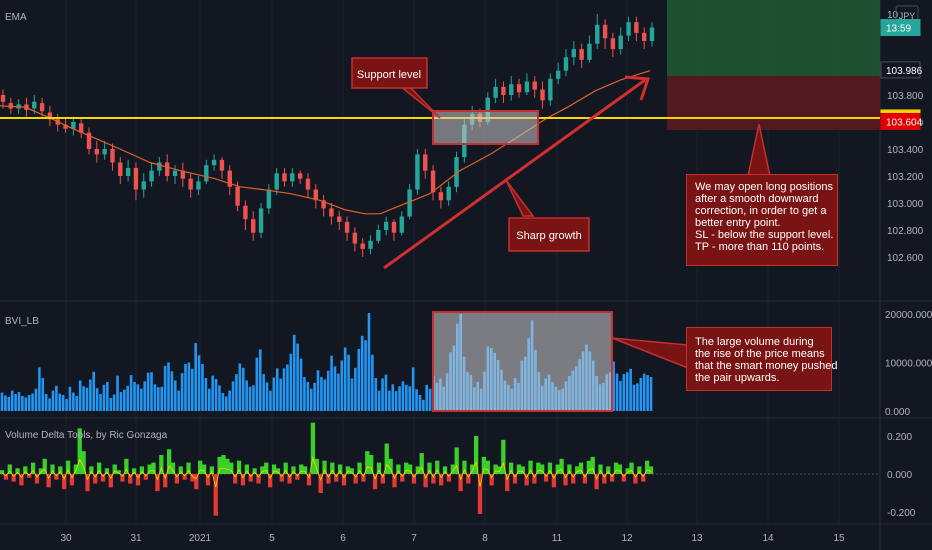 This screenshot has height=550, width=932. What do you see at coordinates (900, 70) in the screenshot?
I see `price-tag` at bounding box center [900, 70].